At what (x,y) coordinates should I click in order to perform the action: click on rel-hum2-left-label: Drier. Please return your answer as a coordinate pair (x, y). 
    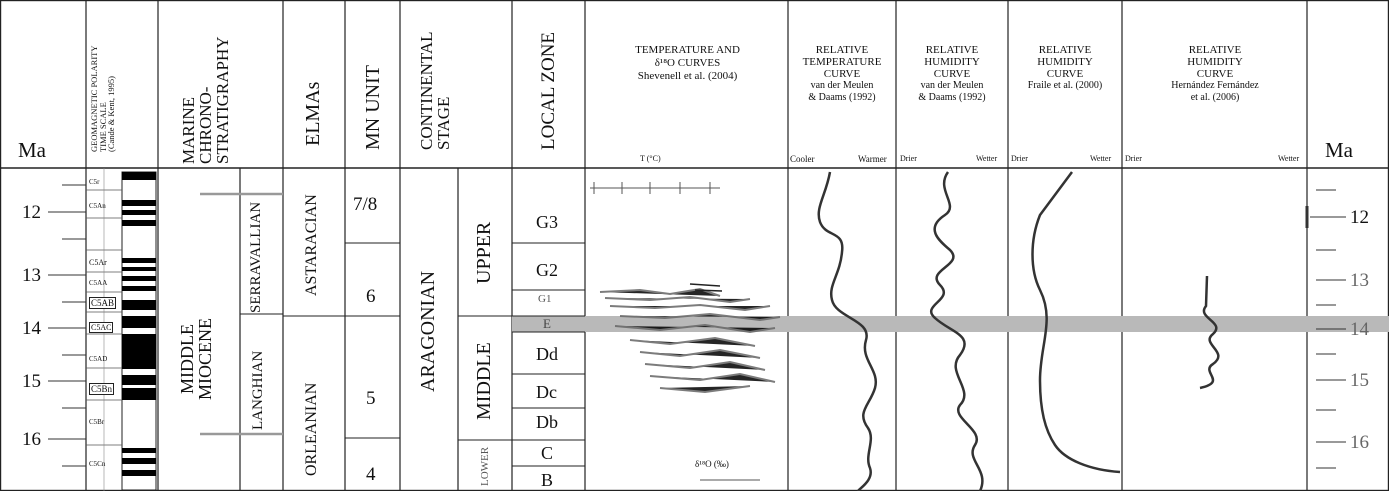
    Looking at the image, I should click on (1019, 158).